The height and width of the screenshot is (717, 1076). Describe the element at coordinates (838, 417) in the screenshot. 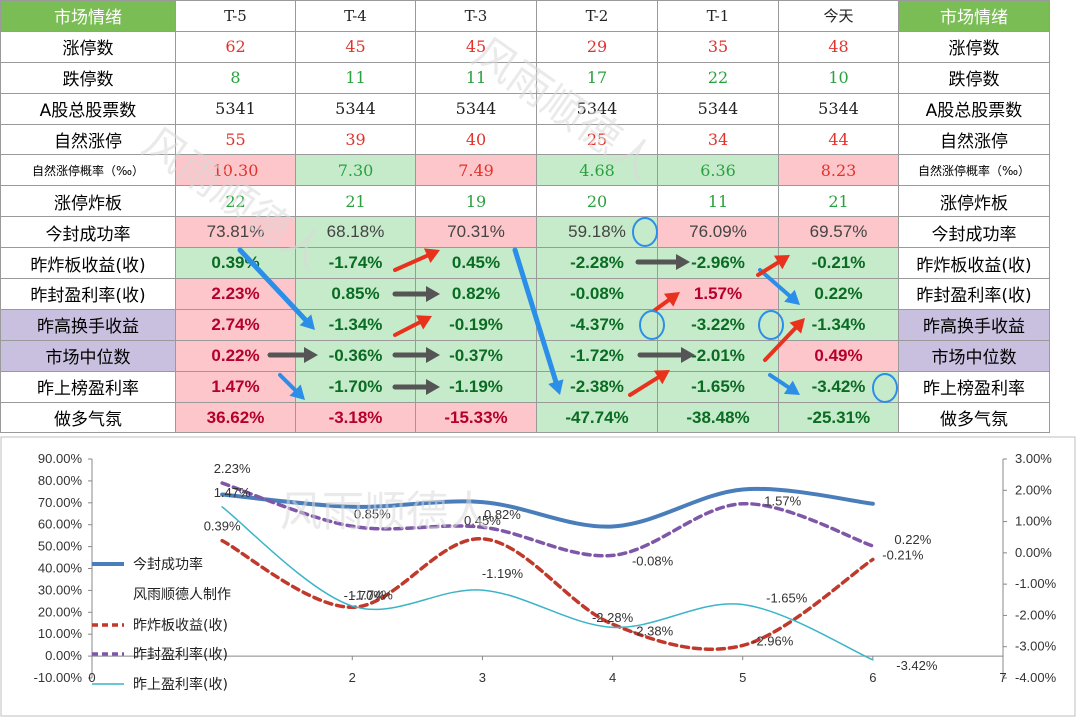

I see `value-cell: -25.31%` at that location.